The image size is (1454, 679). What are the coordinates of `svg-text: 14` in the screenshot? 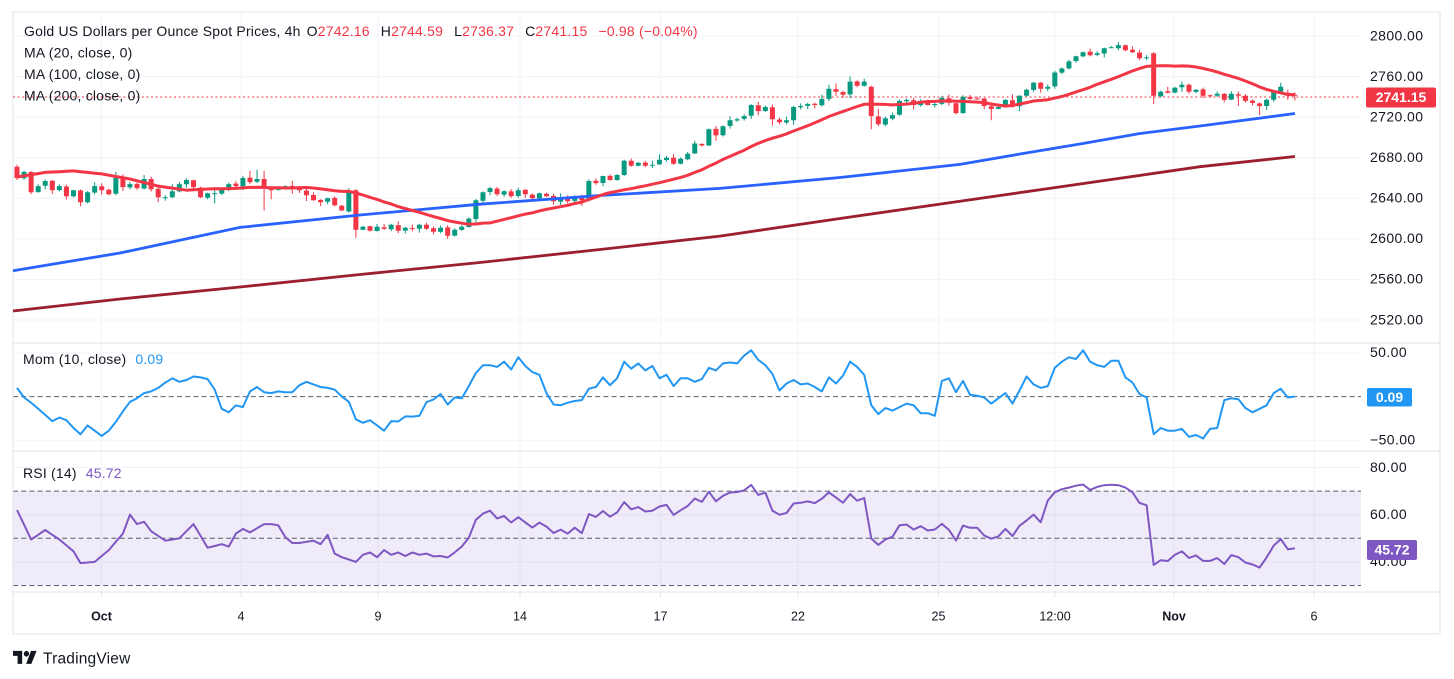 It's located at (520, 617).